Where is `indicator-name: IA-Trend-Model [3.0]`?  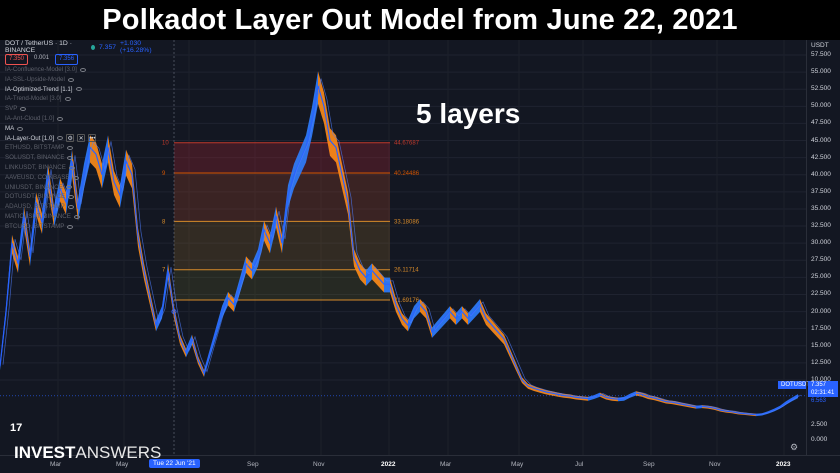 indicator-name: IA-Trend-Model [3.0] is located at coordinates (33, 99).